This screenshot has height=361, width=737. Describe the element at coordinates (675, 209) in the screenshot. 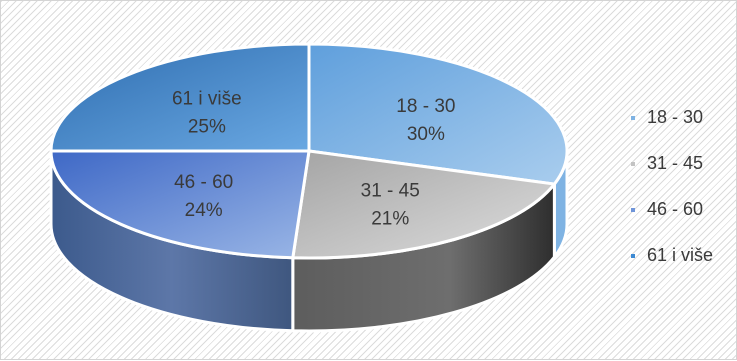

I see `legend-entry-46-60: 46 - 60` at that location.